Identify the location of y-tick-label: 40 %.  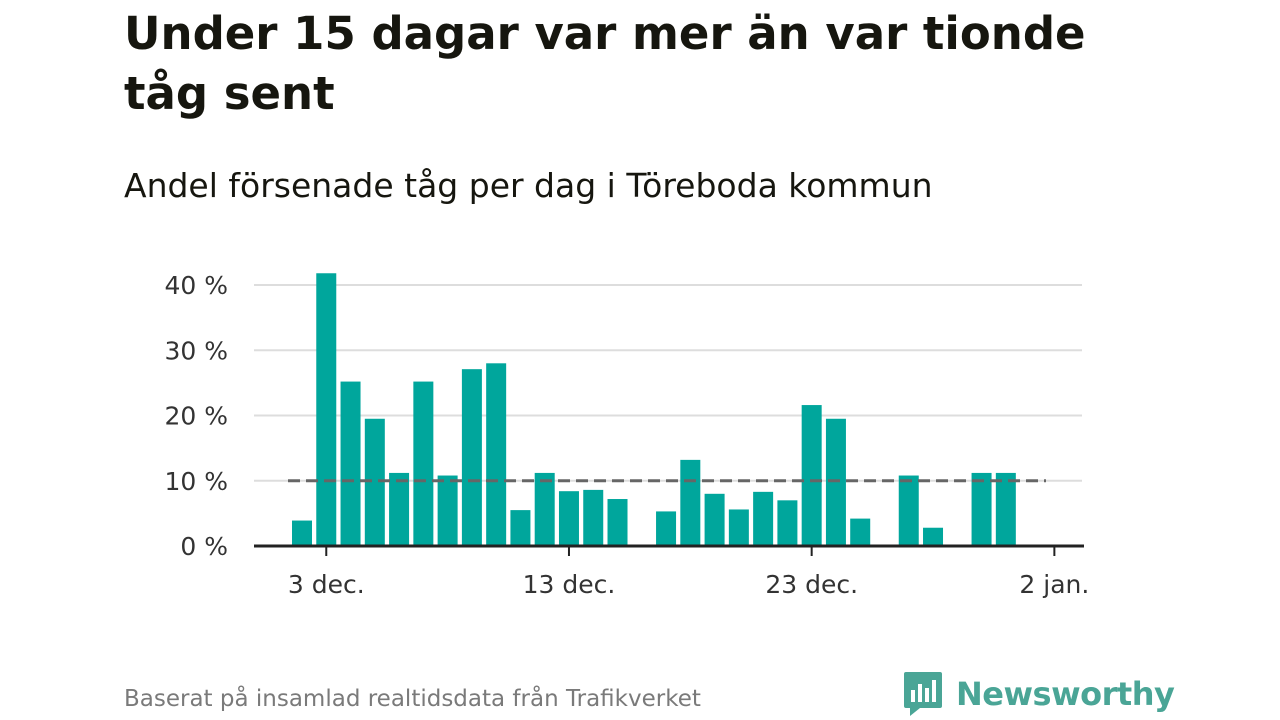
(196, 285).